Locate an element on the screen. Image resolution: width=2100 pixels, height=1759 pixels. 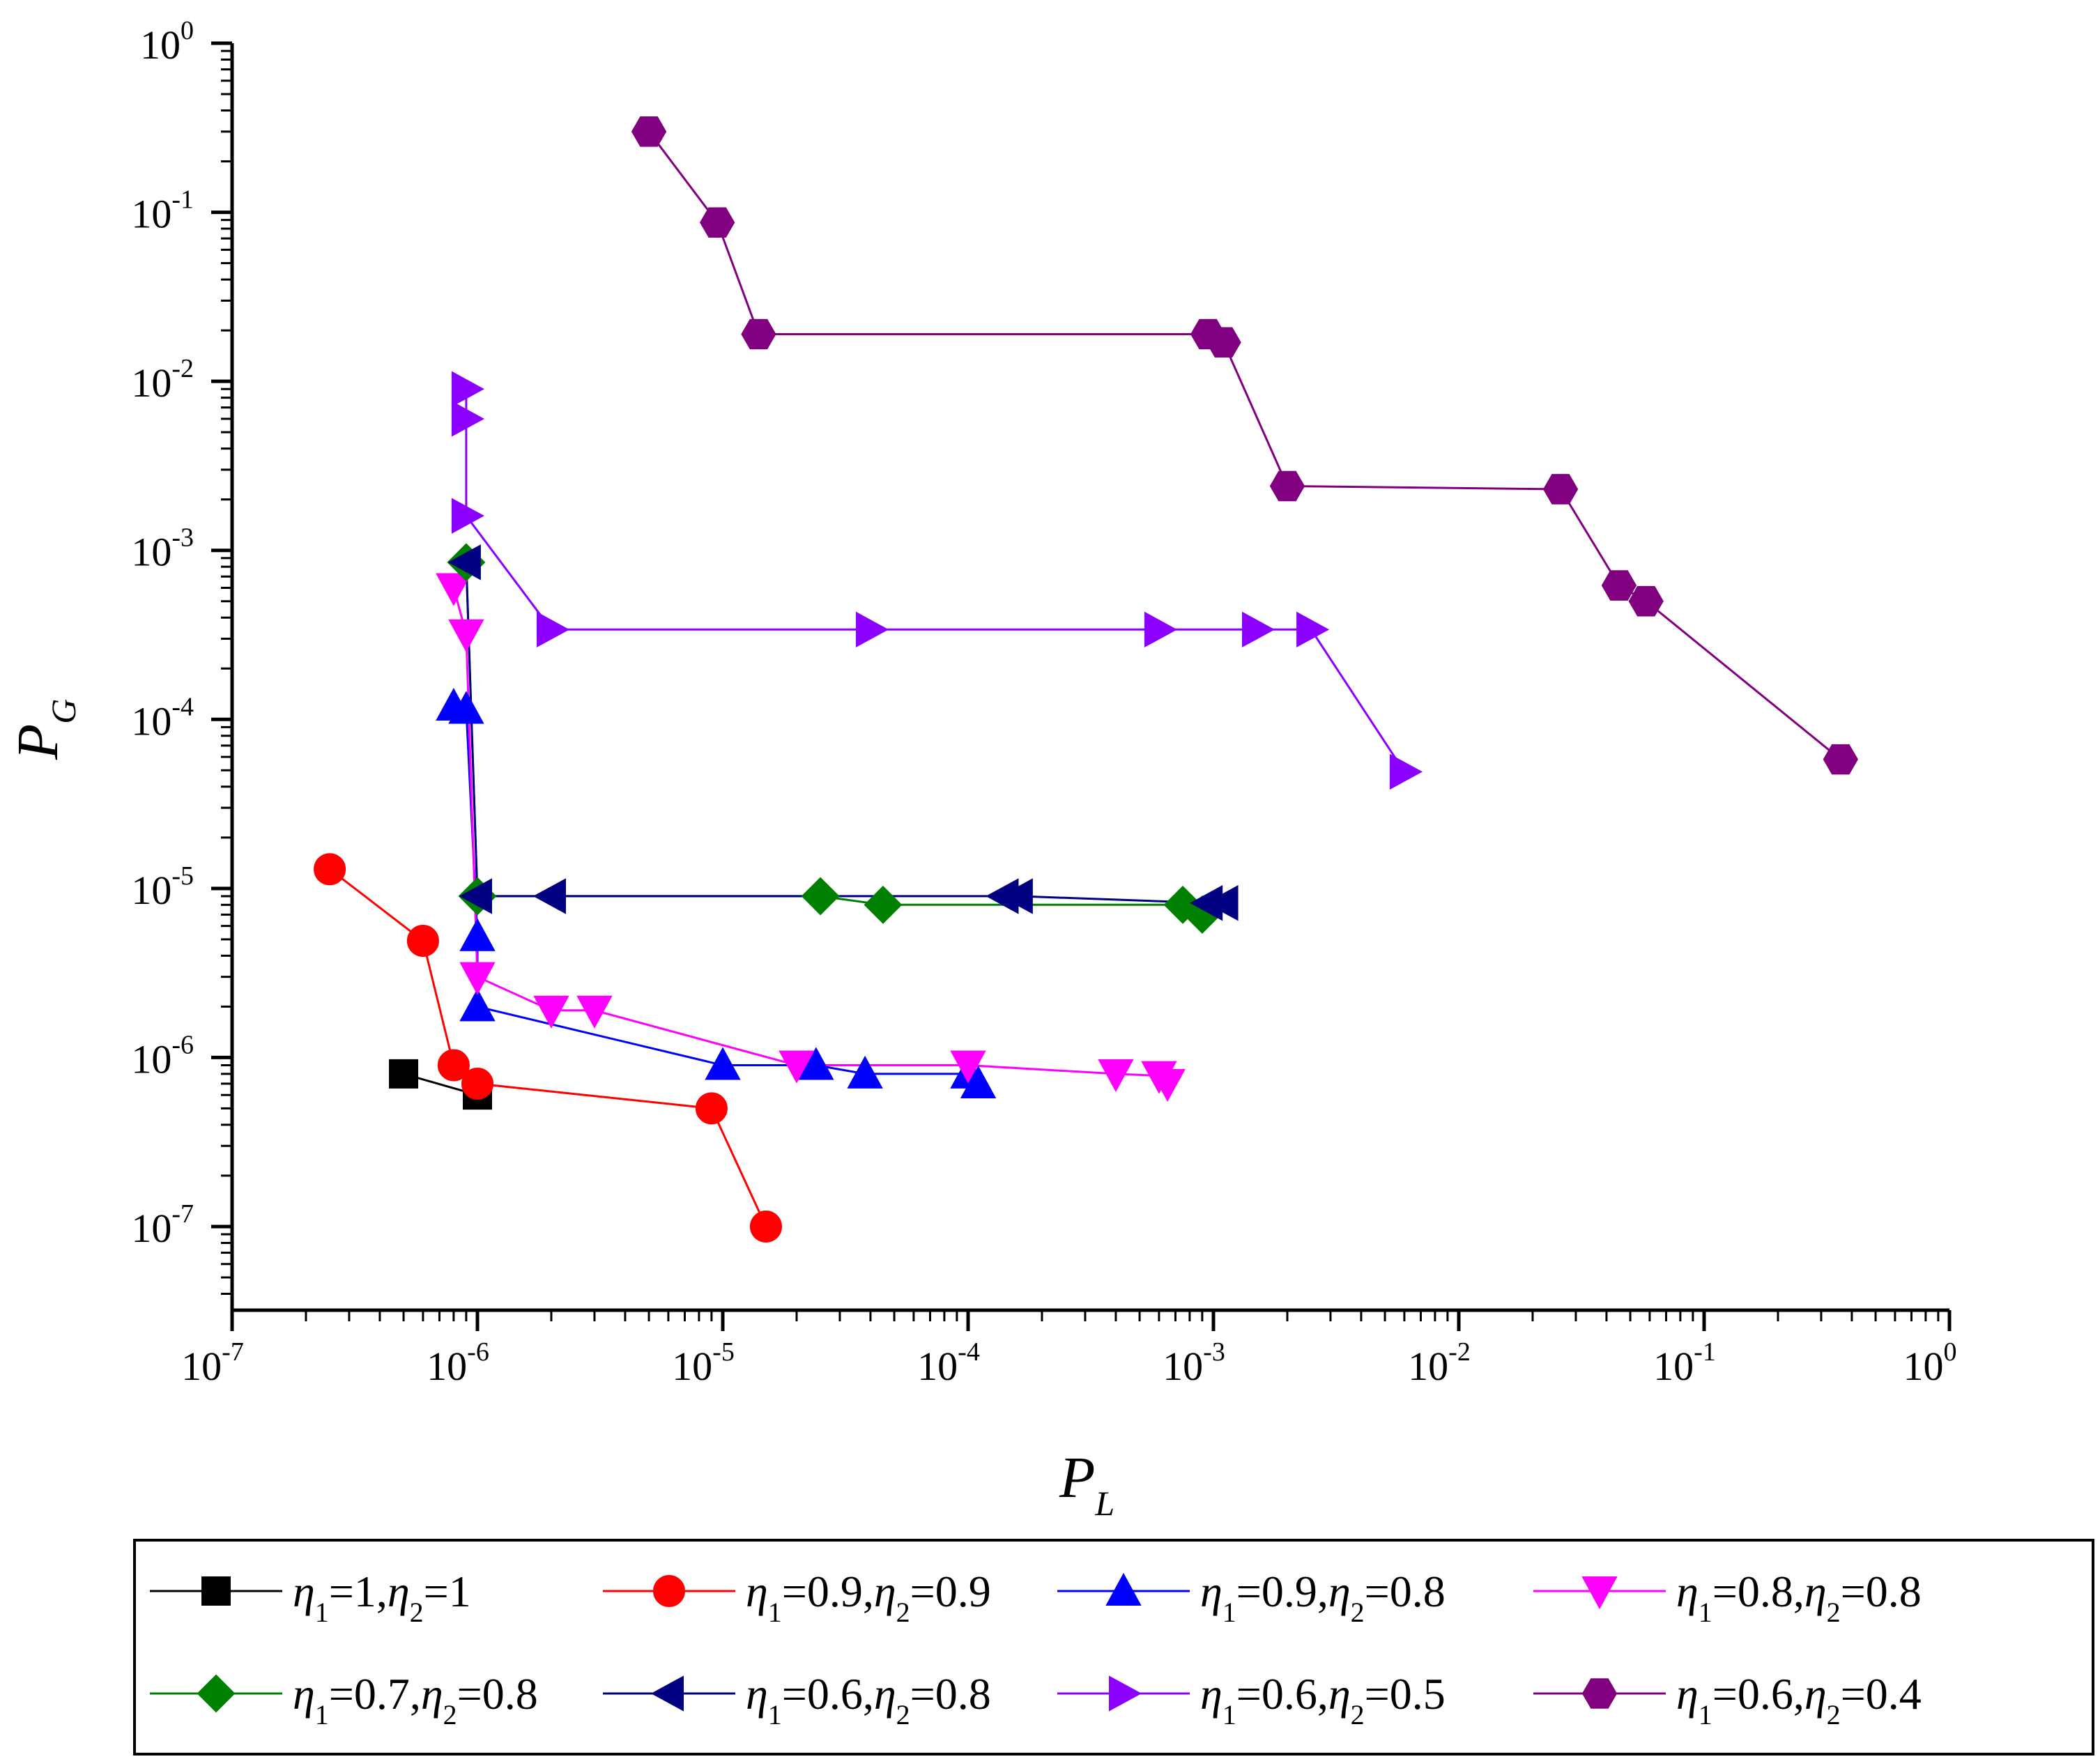
legend-label: η1=0.6,η2=0.5 is located at coordinates (1323, 1699).